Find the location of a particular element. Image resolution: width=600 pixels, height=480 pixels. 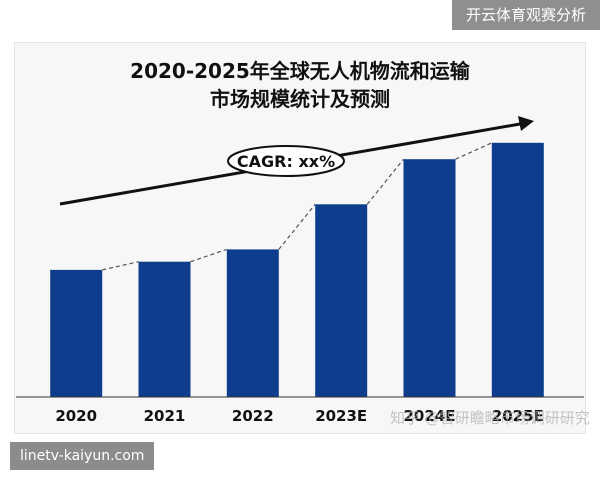

cagr-ellipse is located at coordinates (286, 161).